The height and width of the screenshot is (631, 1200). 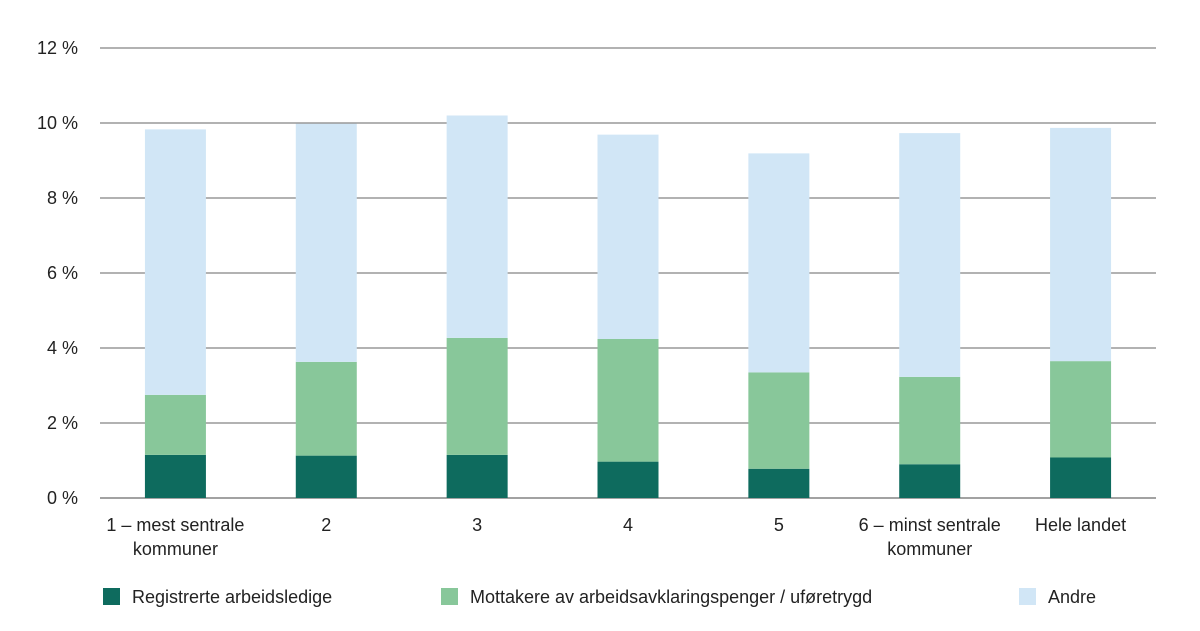 I want to click on x-tick-label: 3, so click(x=477, y=525).